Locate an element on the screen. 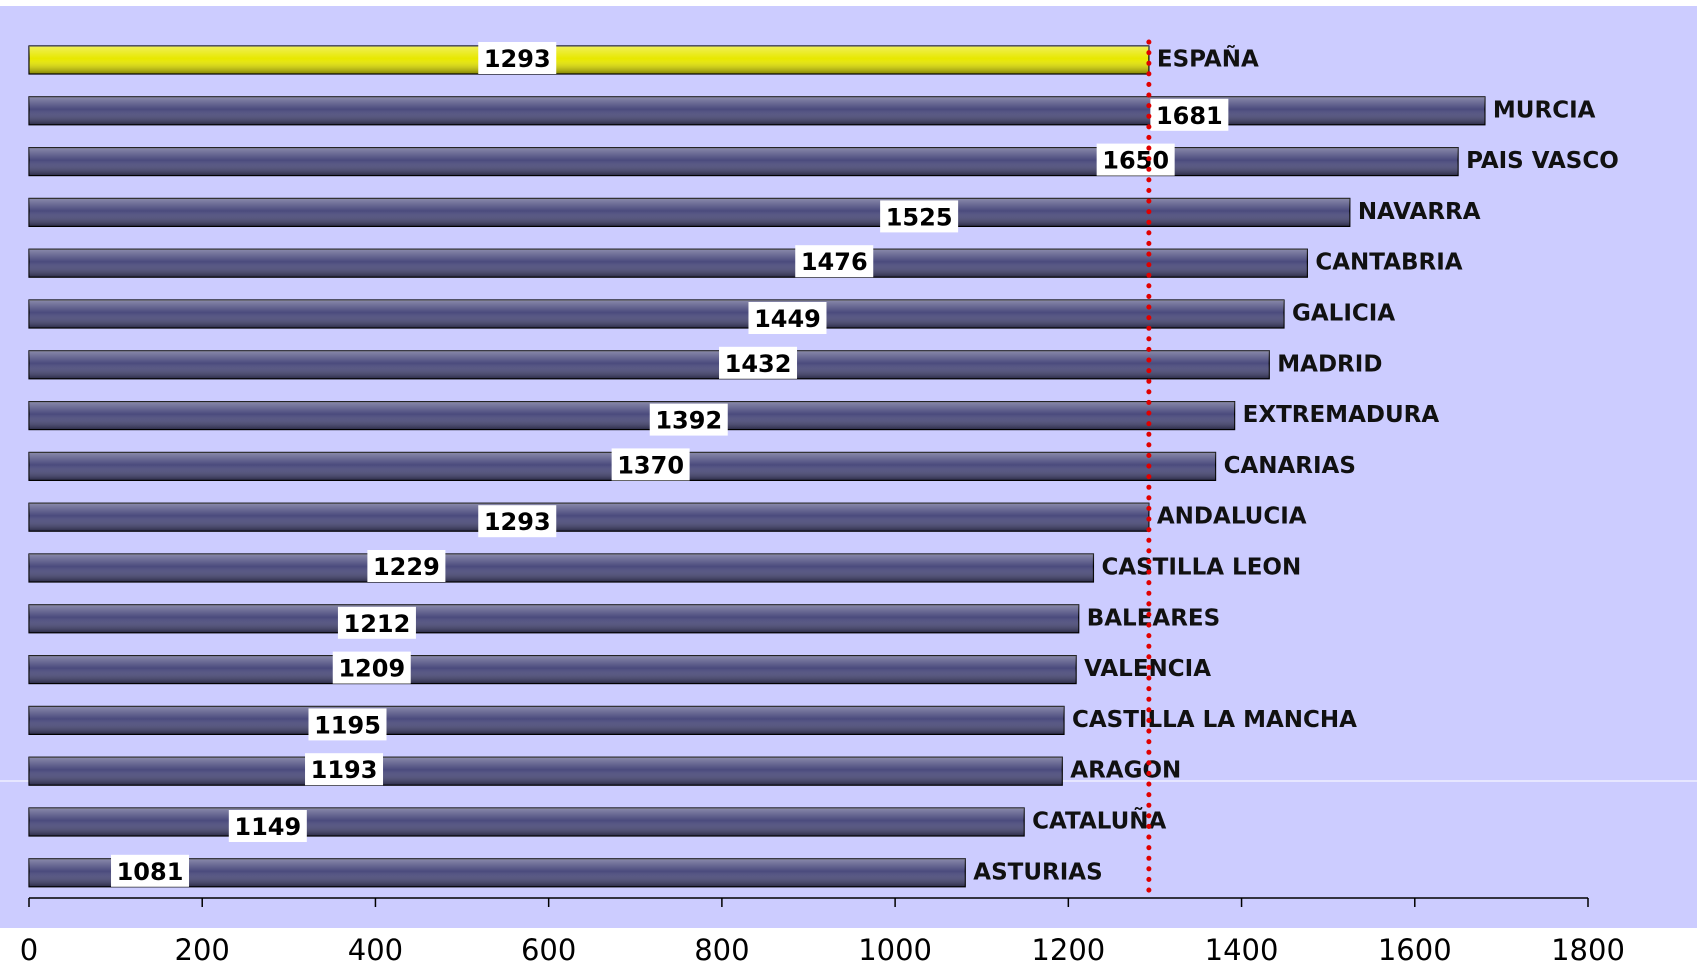 This screenshot has width=1697, height=972. category-label: BALEARES is located at coordinates (1154, 618).